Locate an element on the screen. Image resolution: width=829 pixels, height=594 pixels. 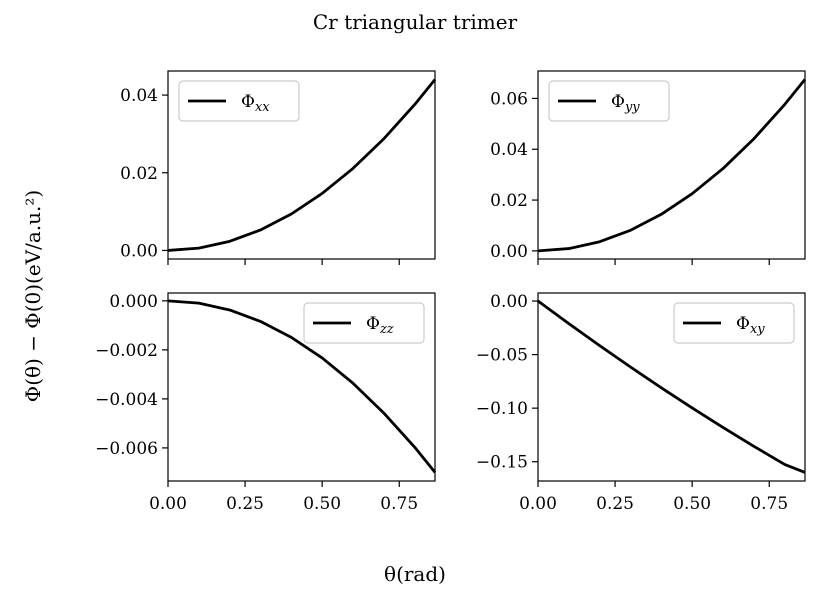
y-tick-label: 0.000 is located at coordinates (133, 302).